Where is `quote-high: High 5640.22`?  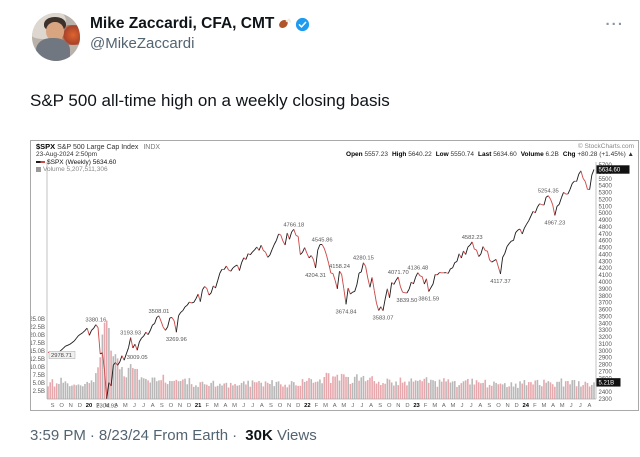
quote-high: High 5640.22 is located at coordinates (411, 154).